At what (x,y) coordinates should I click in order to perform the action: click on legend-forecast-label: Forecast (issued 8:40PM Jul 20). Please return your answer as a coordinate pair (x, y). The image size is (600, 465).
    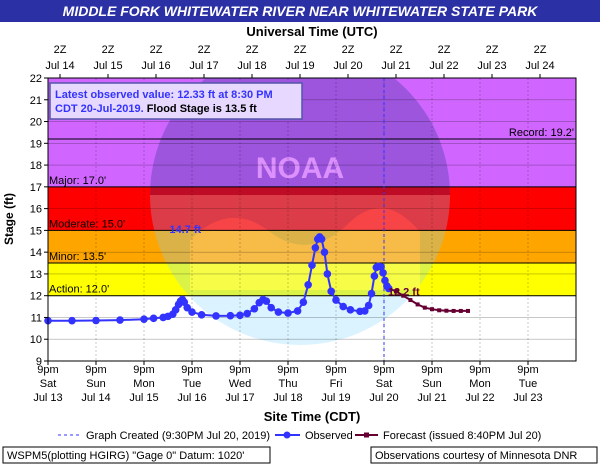
    Looking at the image, I should click on (462, 436).